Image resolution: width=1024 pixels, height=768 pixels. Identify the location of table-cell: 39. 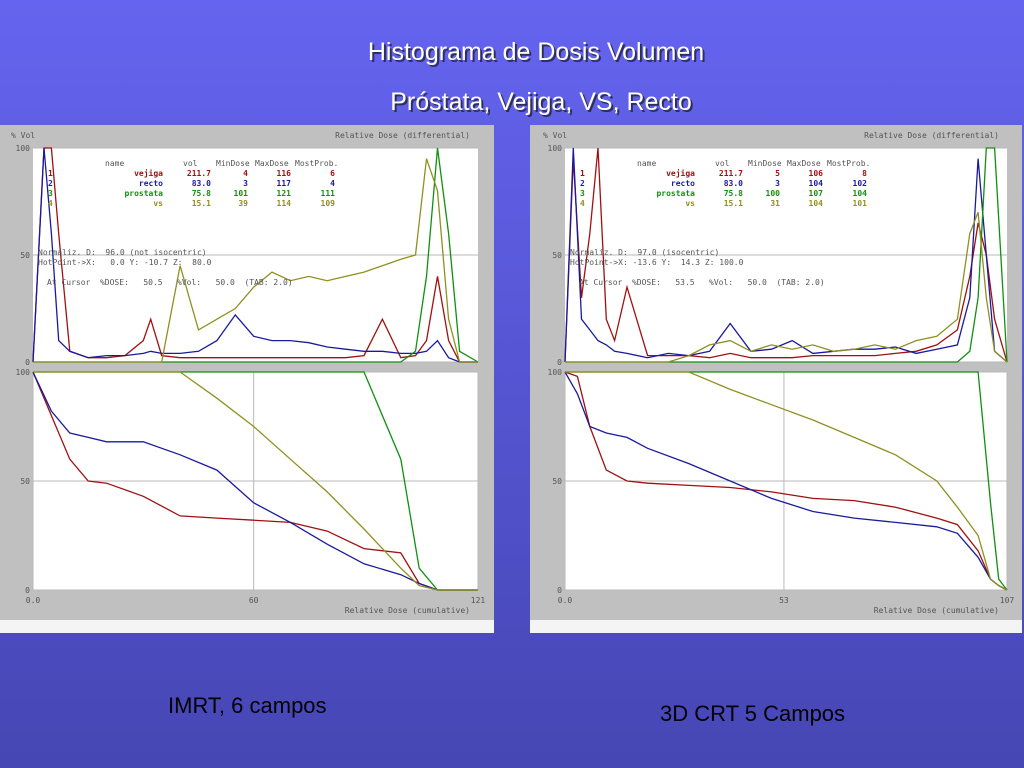
(243, 203).